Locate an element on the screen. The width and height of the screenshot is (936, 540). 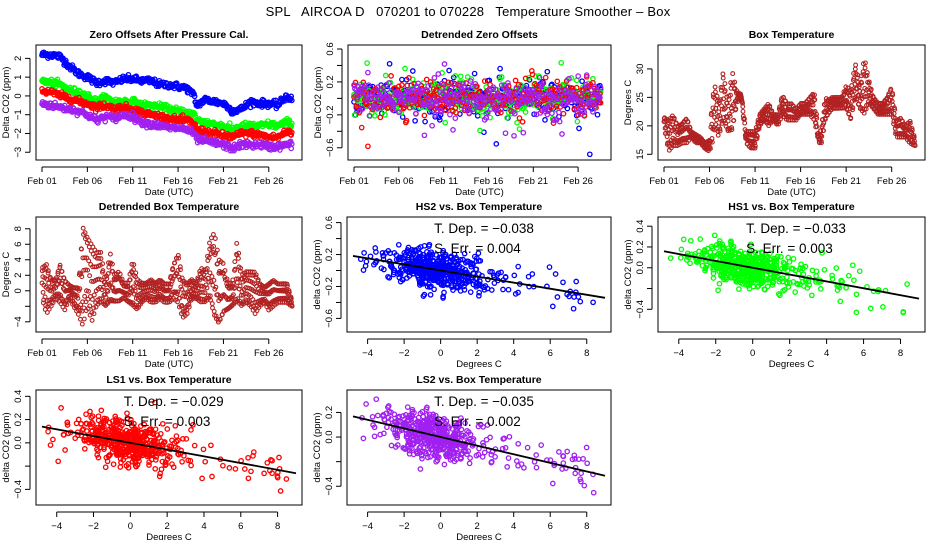
y-tick-label: 25 is located at coordinates (640, 97).